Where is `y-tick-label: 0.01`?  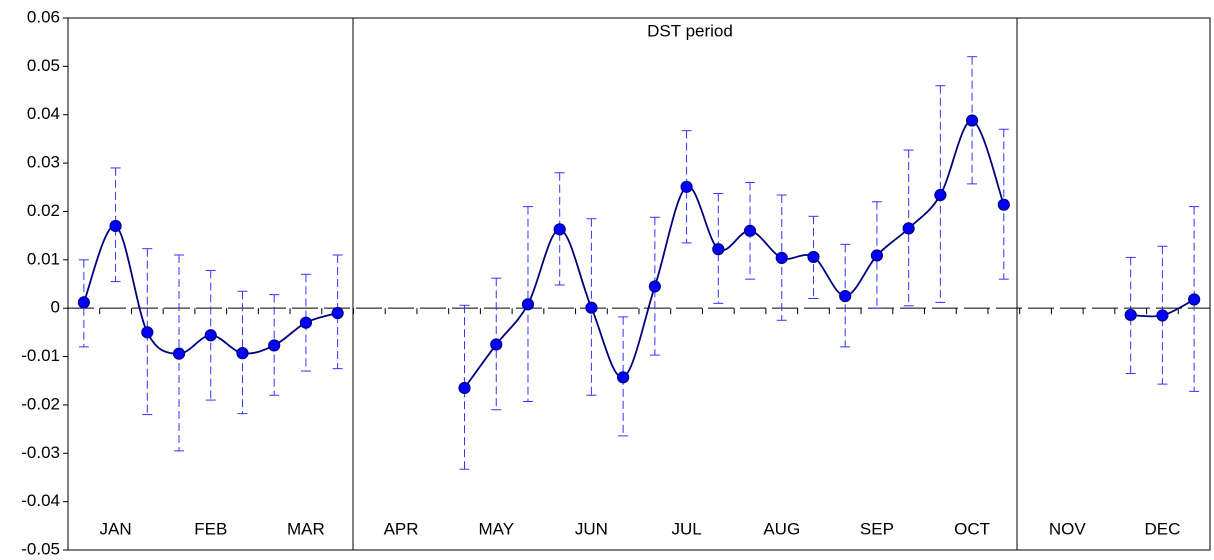 y-tick-label: 0.01 is located at coordinates (43, 258).